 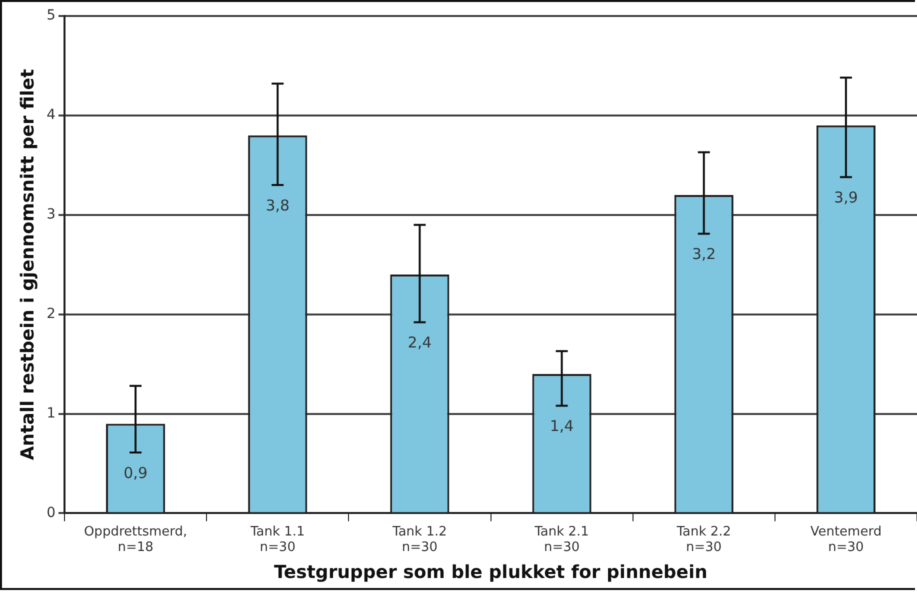 I want to click on data-label: 3,9, so click(x=846, y=197).